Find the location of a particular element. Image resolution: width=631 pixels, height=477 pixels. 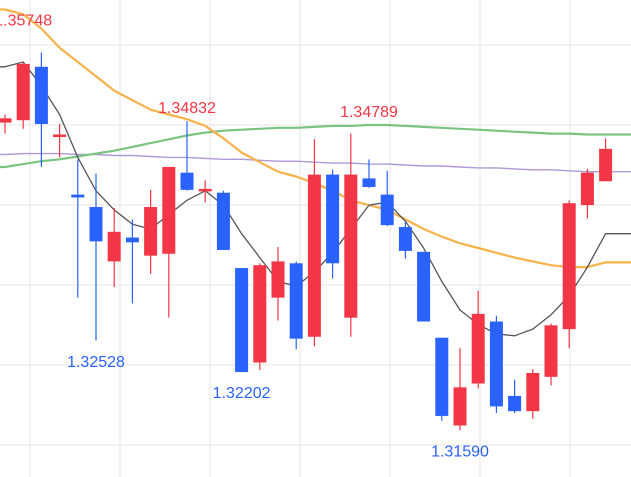

high-price-label: 1.34789 is located at coordinates (369, 112).